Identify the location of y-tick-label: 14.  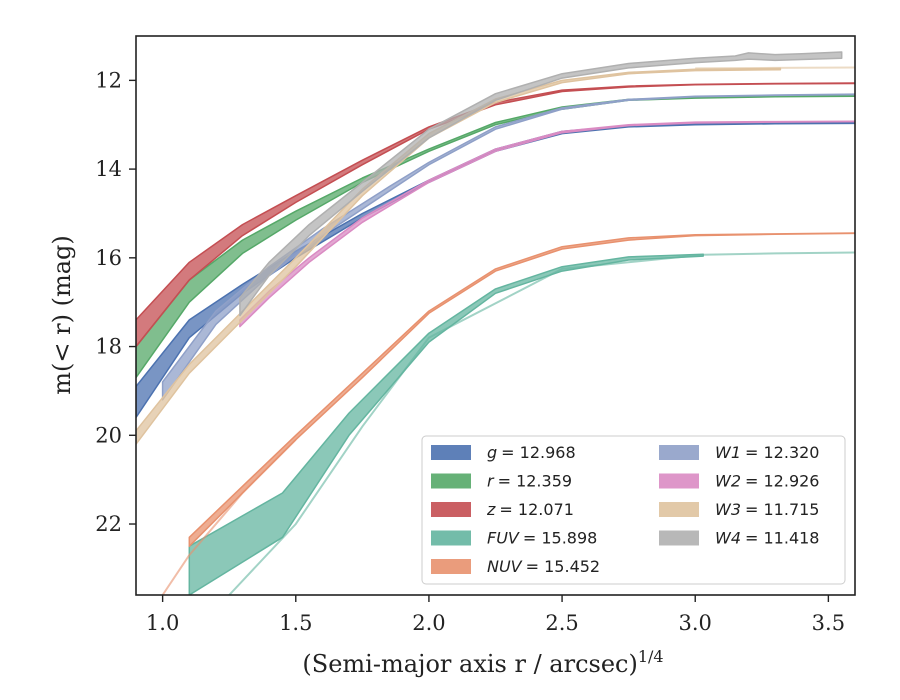
(108, 169).